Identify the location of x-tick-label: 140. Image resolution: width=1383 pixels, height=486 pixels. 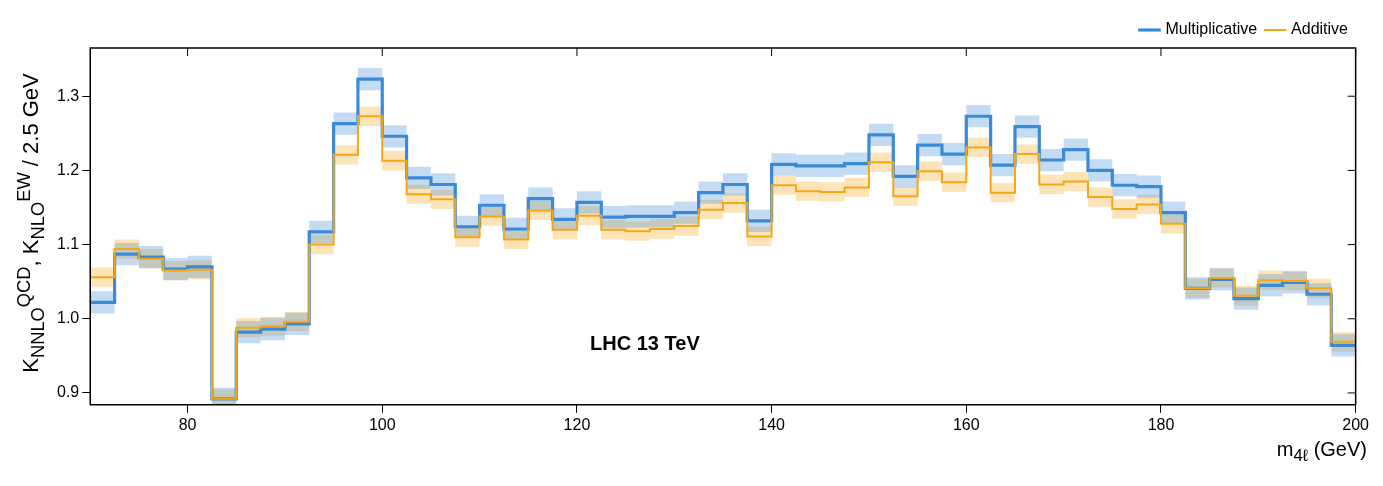
(772, 424).